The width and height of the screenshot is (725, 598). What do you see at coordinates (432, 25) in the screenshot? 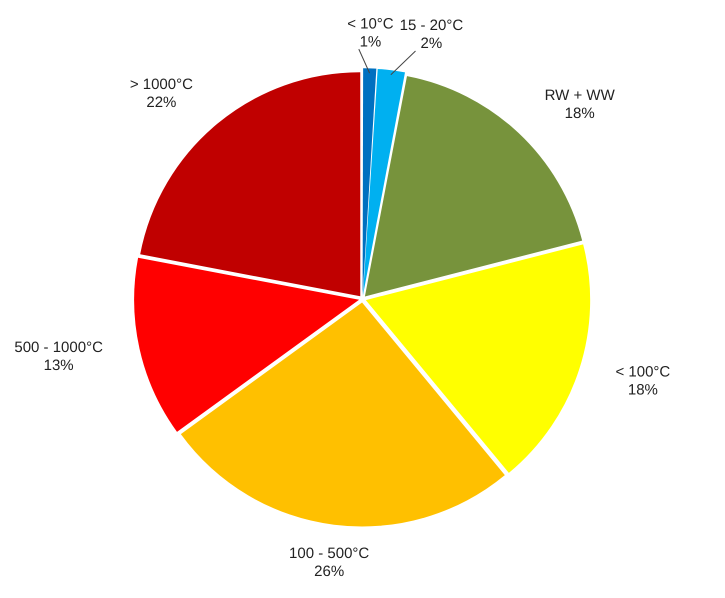
I see `slice-label: 15 - 20°C` at bounding box center [432, 25].